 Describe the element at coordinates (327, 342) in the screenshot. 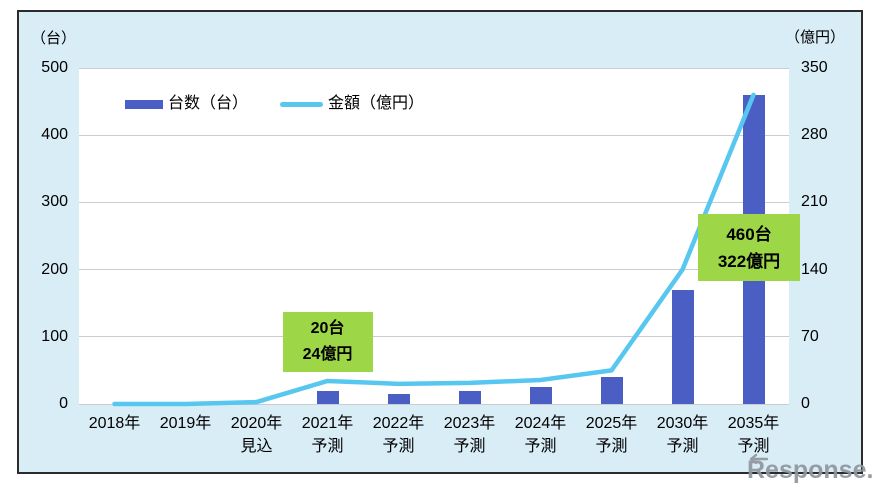

I see `annotation-2021: 20台 24億円` at that location.